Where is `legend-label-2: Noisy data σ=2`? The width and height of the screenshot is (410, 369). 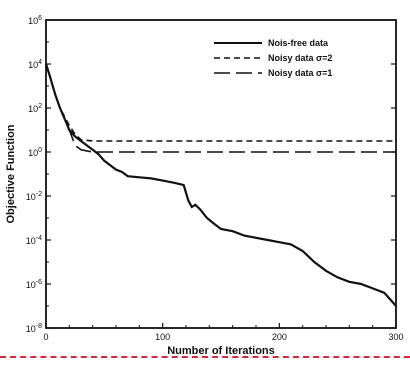 legend-label-2: Noisy data σ=2 is located at coordinates (300, 58).